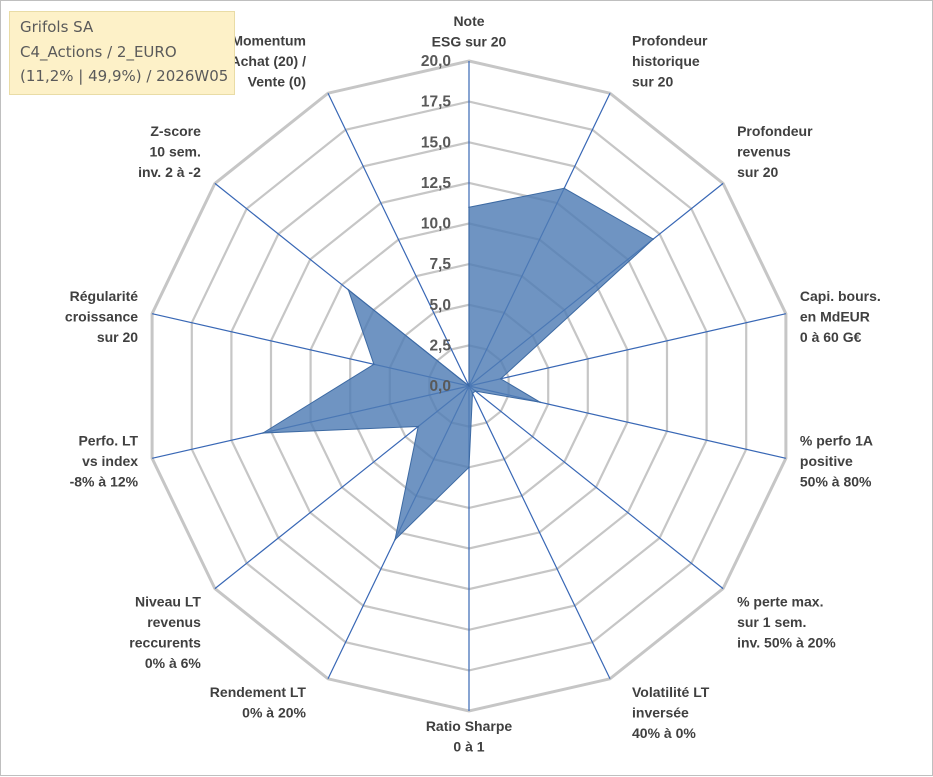 The width and height of the screenshot is (933, 777). Describe the element at coordinates (436, 224) in the screenshot. I see `tick-label: 10,0` at that location.